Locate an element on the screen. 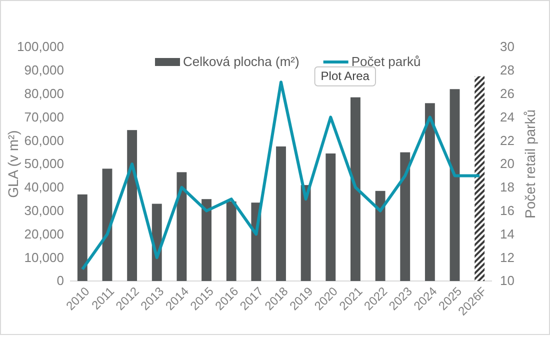 The height and width of the screenshot is (363, 550). y-tick-label: 80,000 is located at coordinates (44, 93).